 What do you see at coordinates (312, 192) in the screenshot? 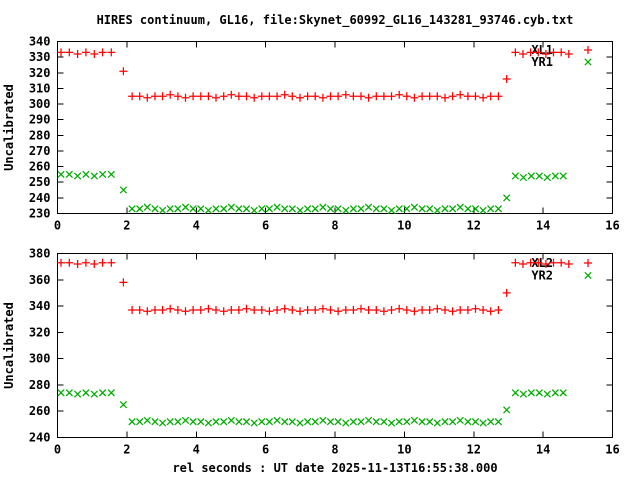
I see `series-YR1-points` at bounding box center [312, 192].